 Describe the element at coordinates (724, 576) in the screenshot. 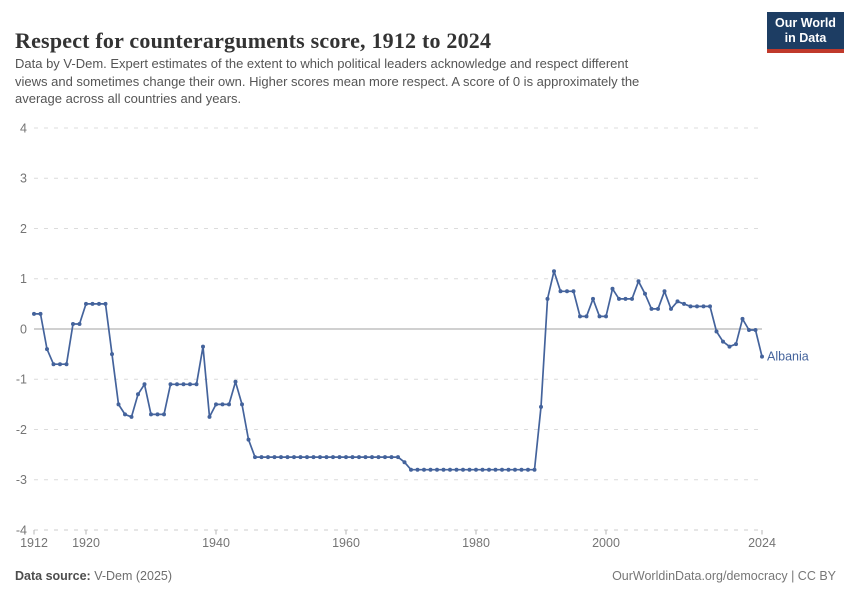

I see `footer-credit-link: OurWorldinData.org/democracy | CC BY` at that location.